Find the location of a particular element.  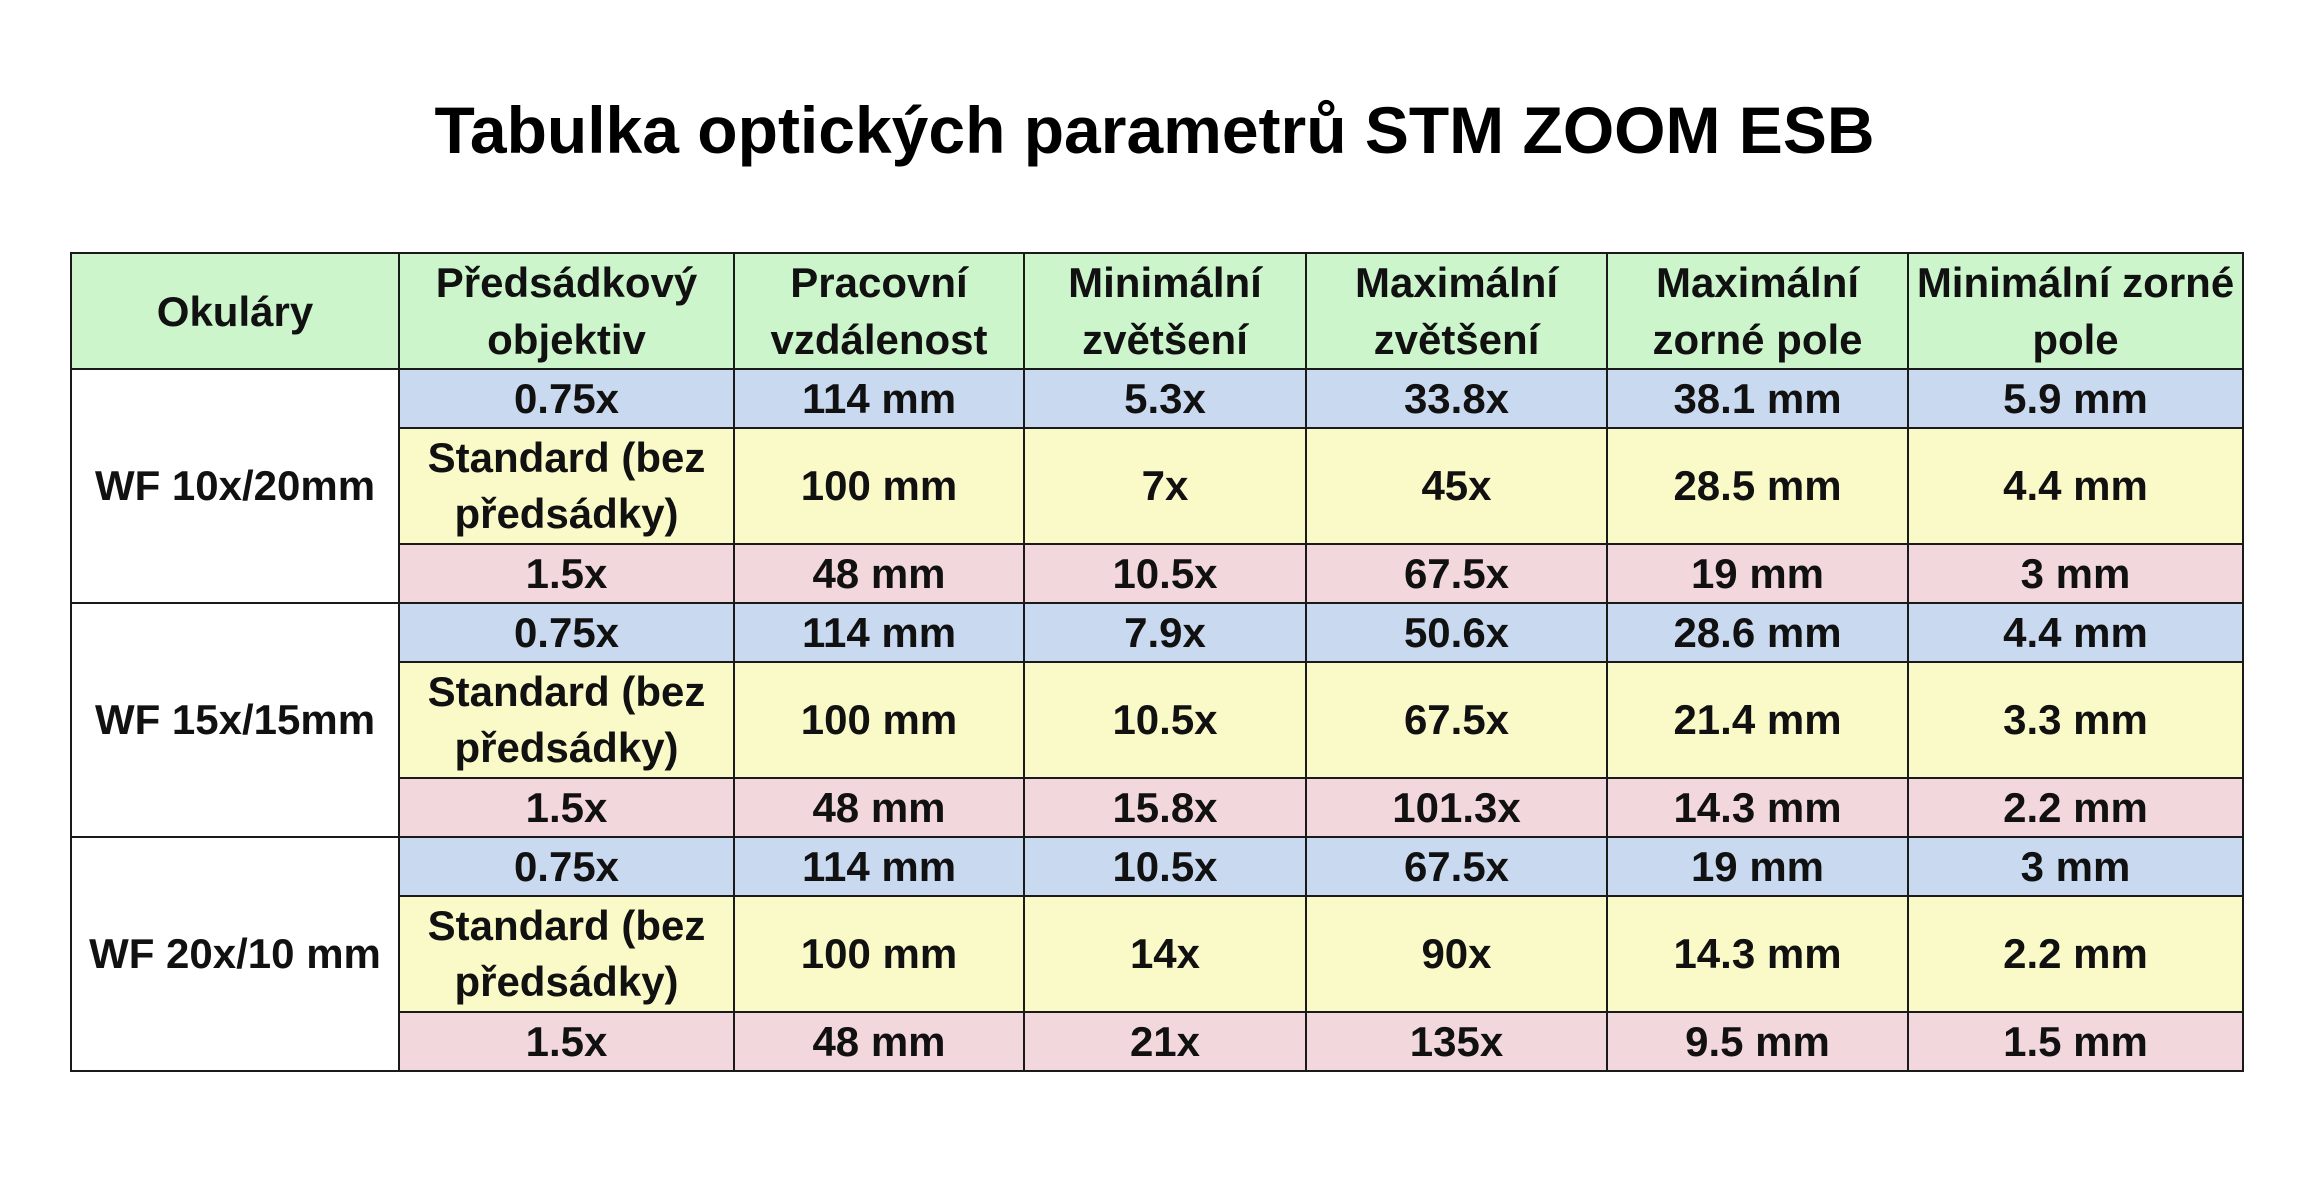

eyepiece-cell: WF 10x/20mm is located at coordinates (235, 486).